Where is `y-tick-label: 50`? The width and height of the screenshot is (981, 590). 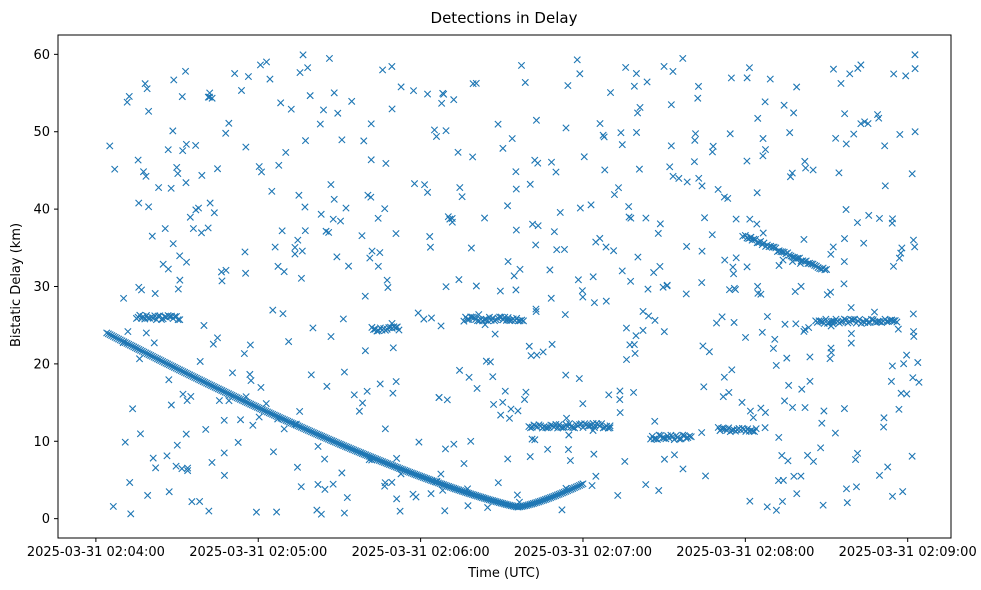 y-tick-label: 50 is located at coordinates (41, 132).